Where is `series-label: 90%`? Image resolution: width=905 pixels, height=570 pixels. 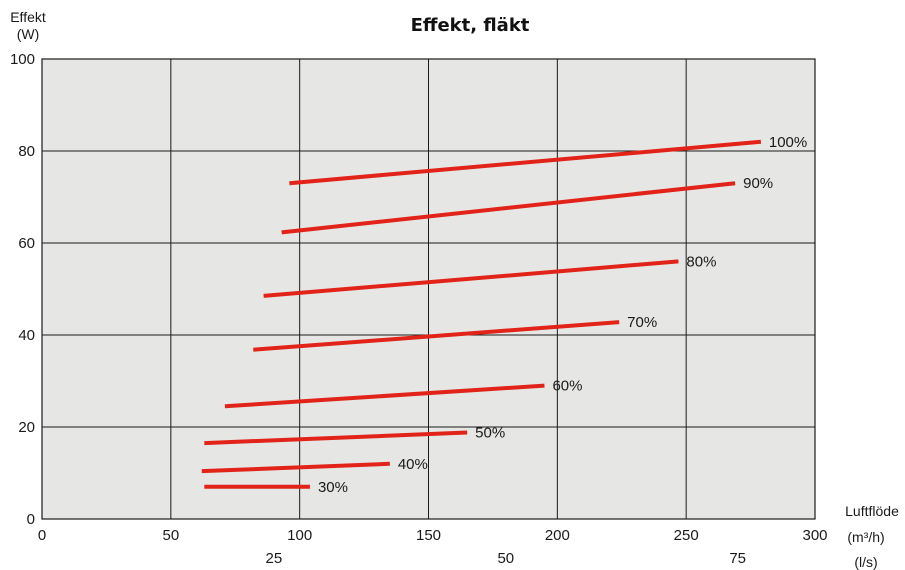
series-label: 90% is located at coordinates (758, 183).